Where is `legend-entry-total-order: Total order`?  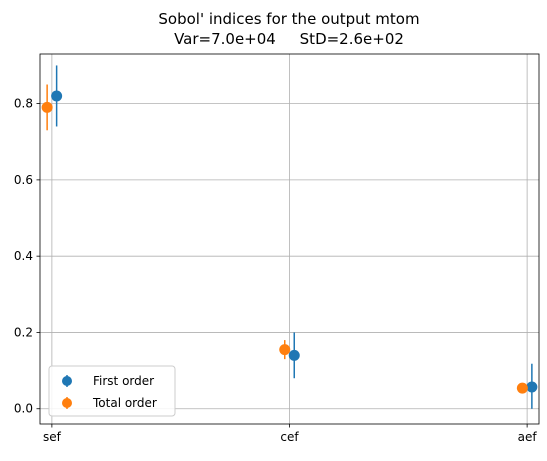
legend-entry-total-order: Total order is located at coordinates (109, 403).